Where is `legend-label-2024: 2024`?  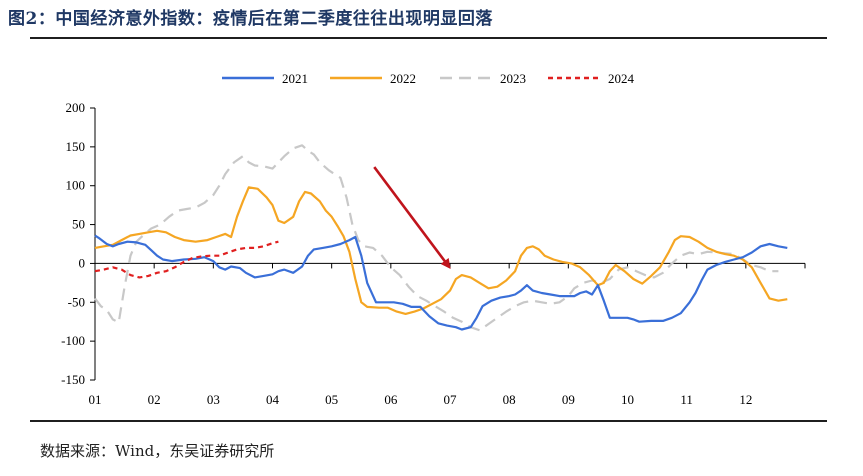
legend-label-2024: 2024 is located at coordinates (621, 78).